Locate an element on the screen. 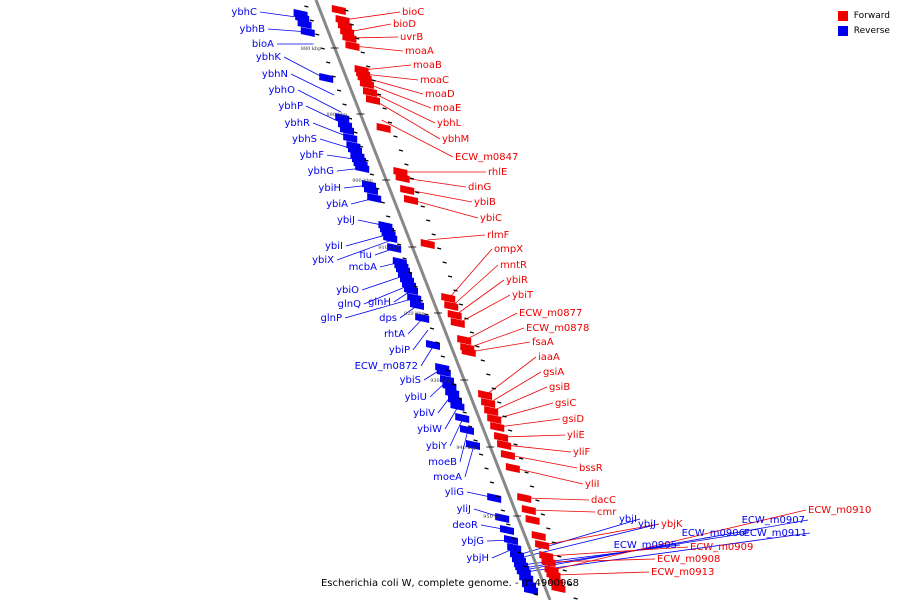  reverse-gene-label: bioA is located at coordinates (263, 44).